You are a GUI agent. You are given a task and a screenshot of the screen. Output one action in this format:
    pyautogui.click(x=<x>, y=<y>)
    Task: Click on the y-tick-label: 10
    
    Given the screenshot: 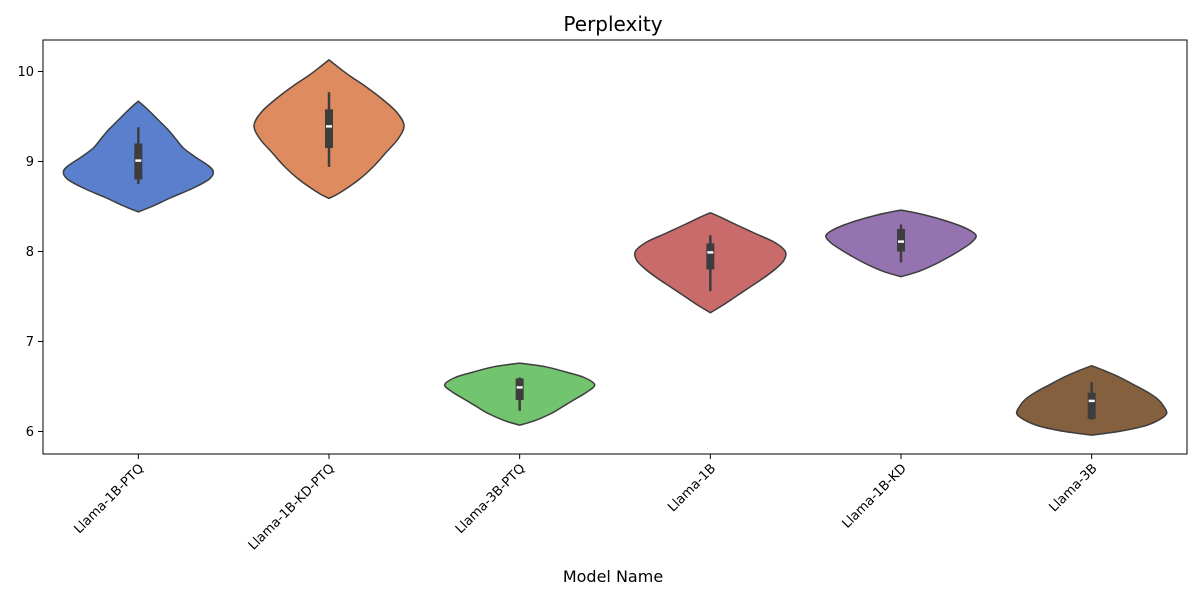 What is the action you would take?
    pyautogui.click(x=25, y=72)
    